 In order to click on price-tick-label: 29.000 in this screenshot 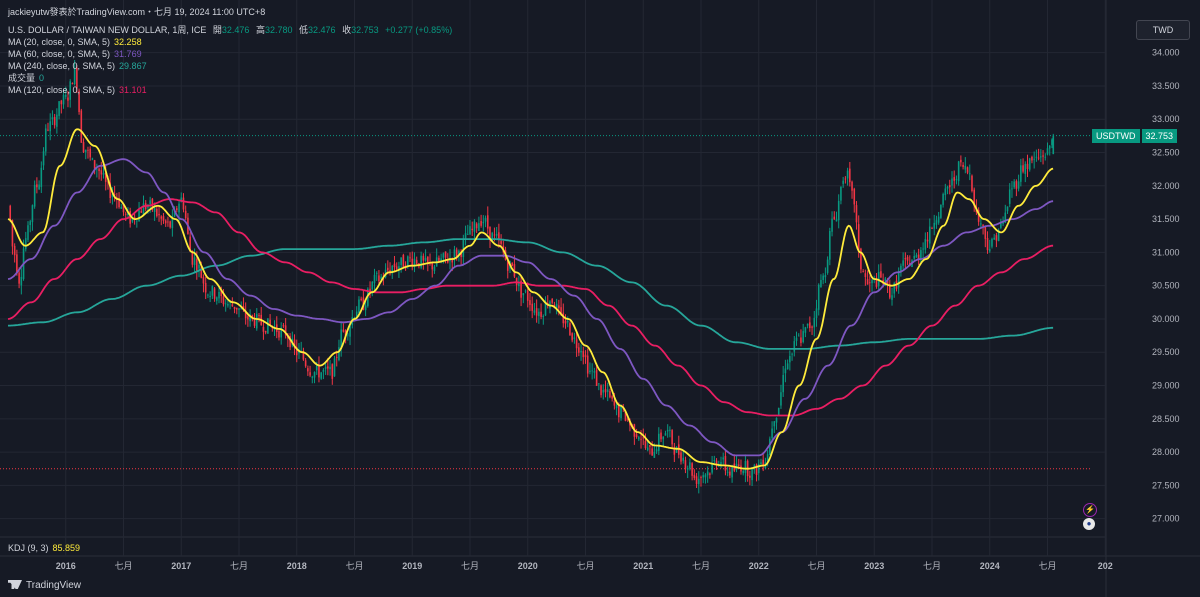, I will do `click(1166, 386)`.